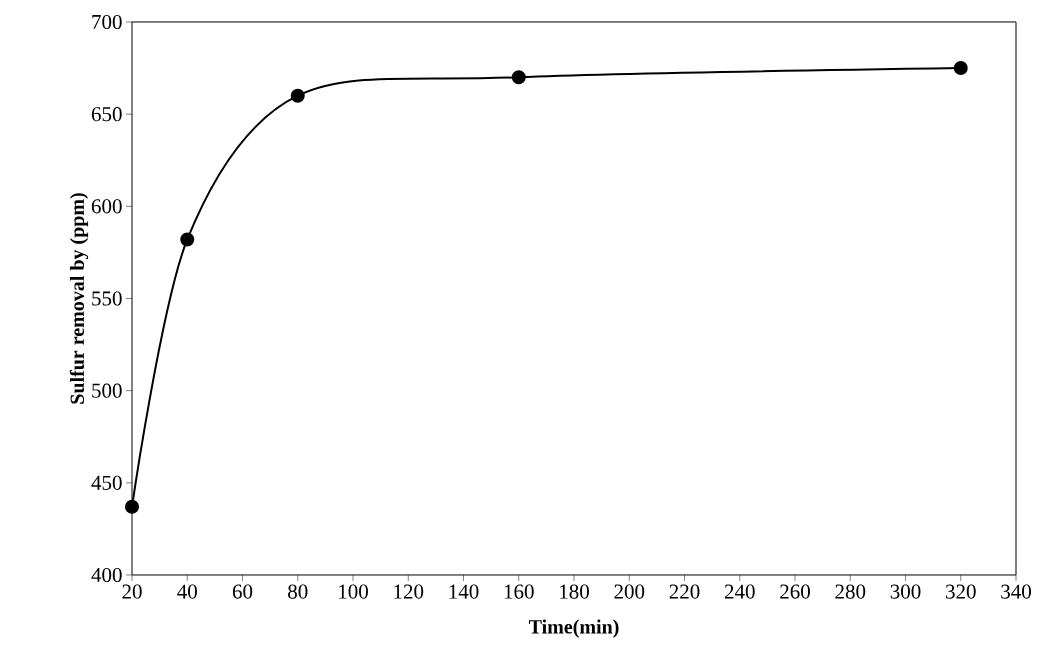 Image resolution: width=1040 pixels, height=668 pixels. I want to click on y-tick-label: 700, so click(107, 22).